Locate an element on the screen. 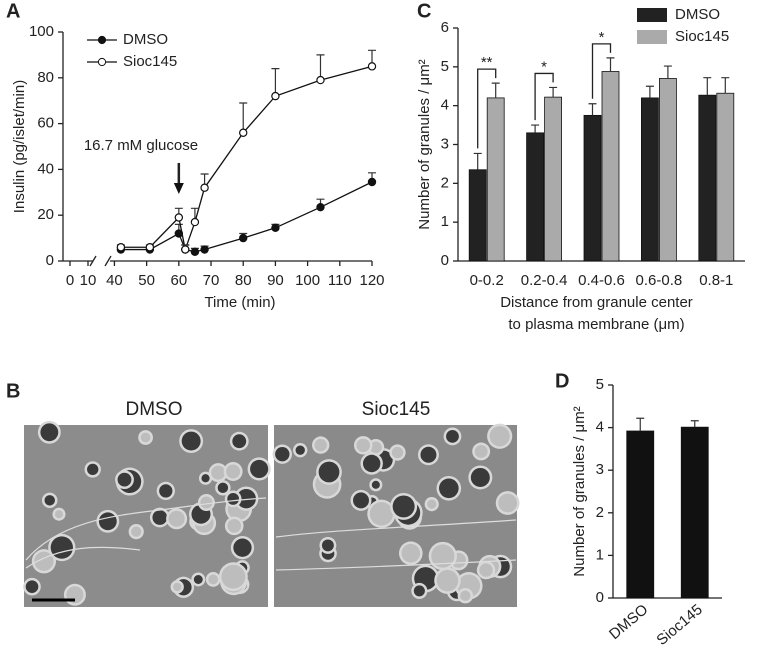 The height and width of the screenshot is (654, 777). panel-label: A is located at coordinates (13, 11).